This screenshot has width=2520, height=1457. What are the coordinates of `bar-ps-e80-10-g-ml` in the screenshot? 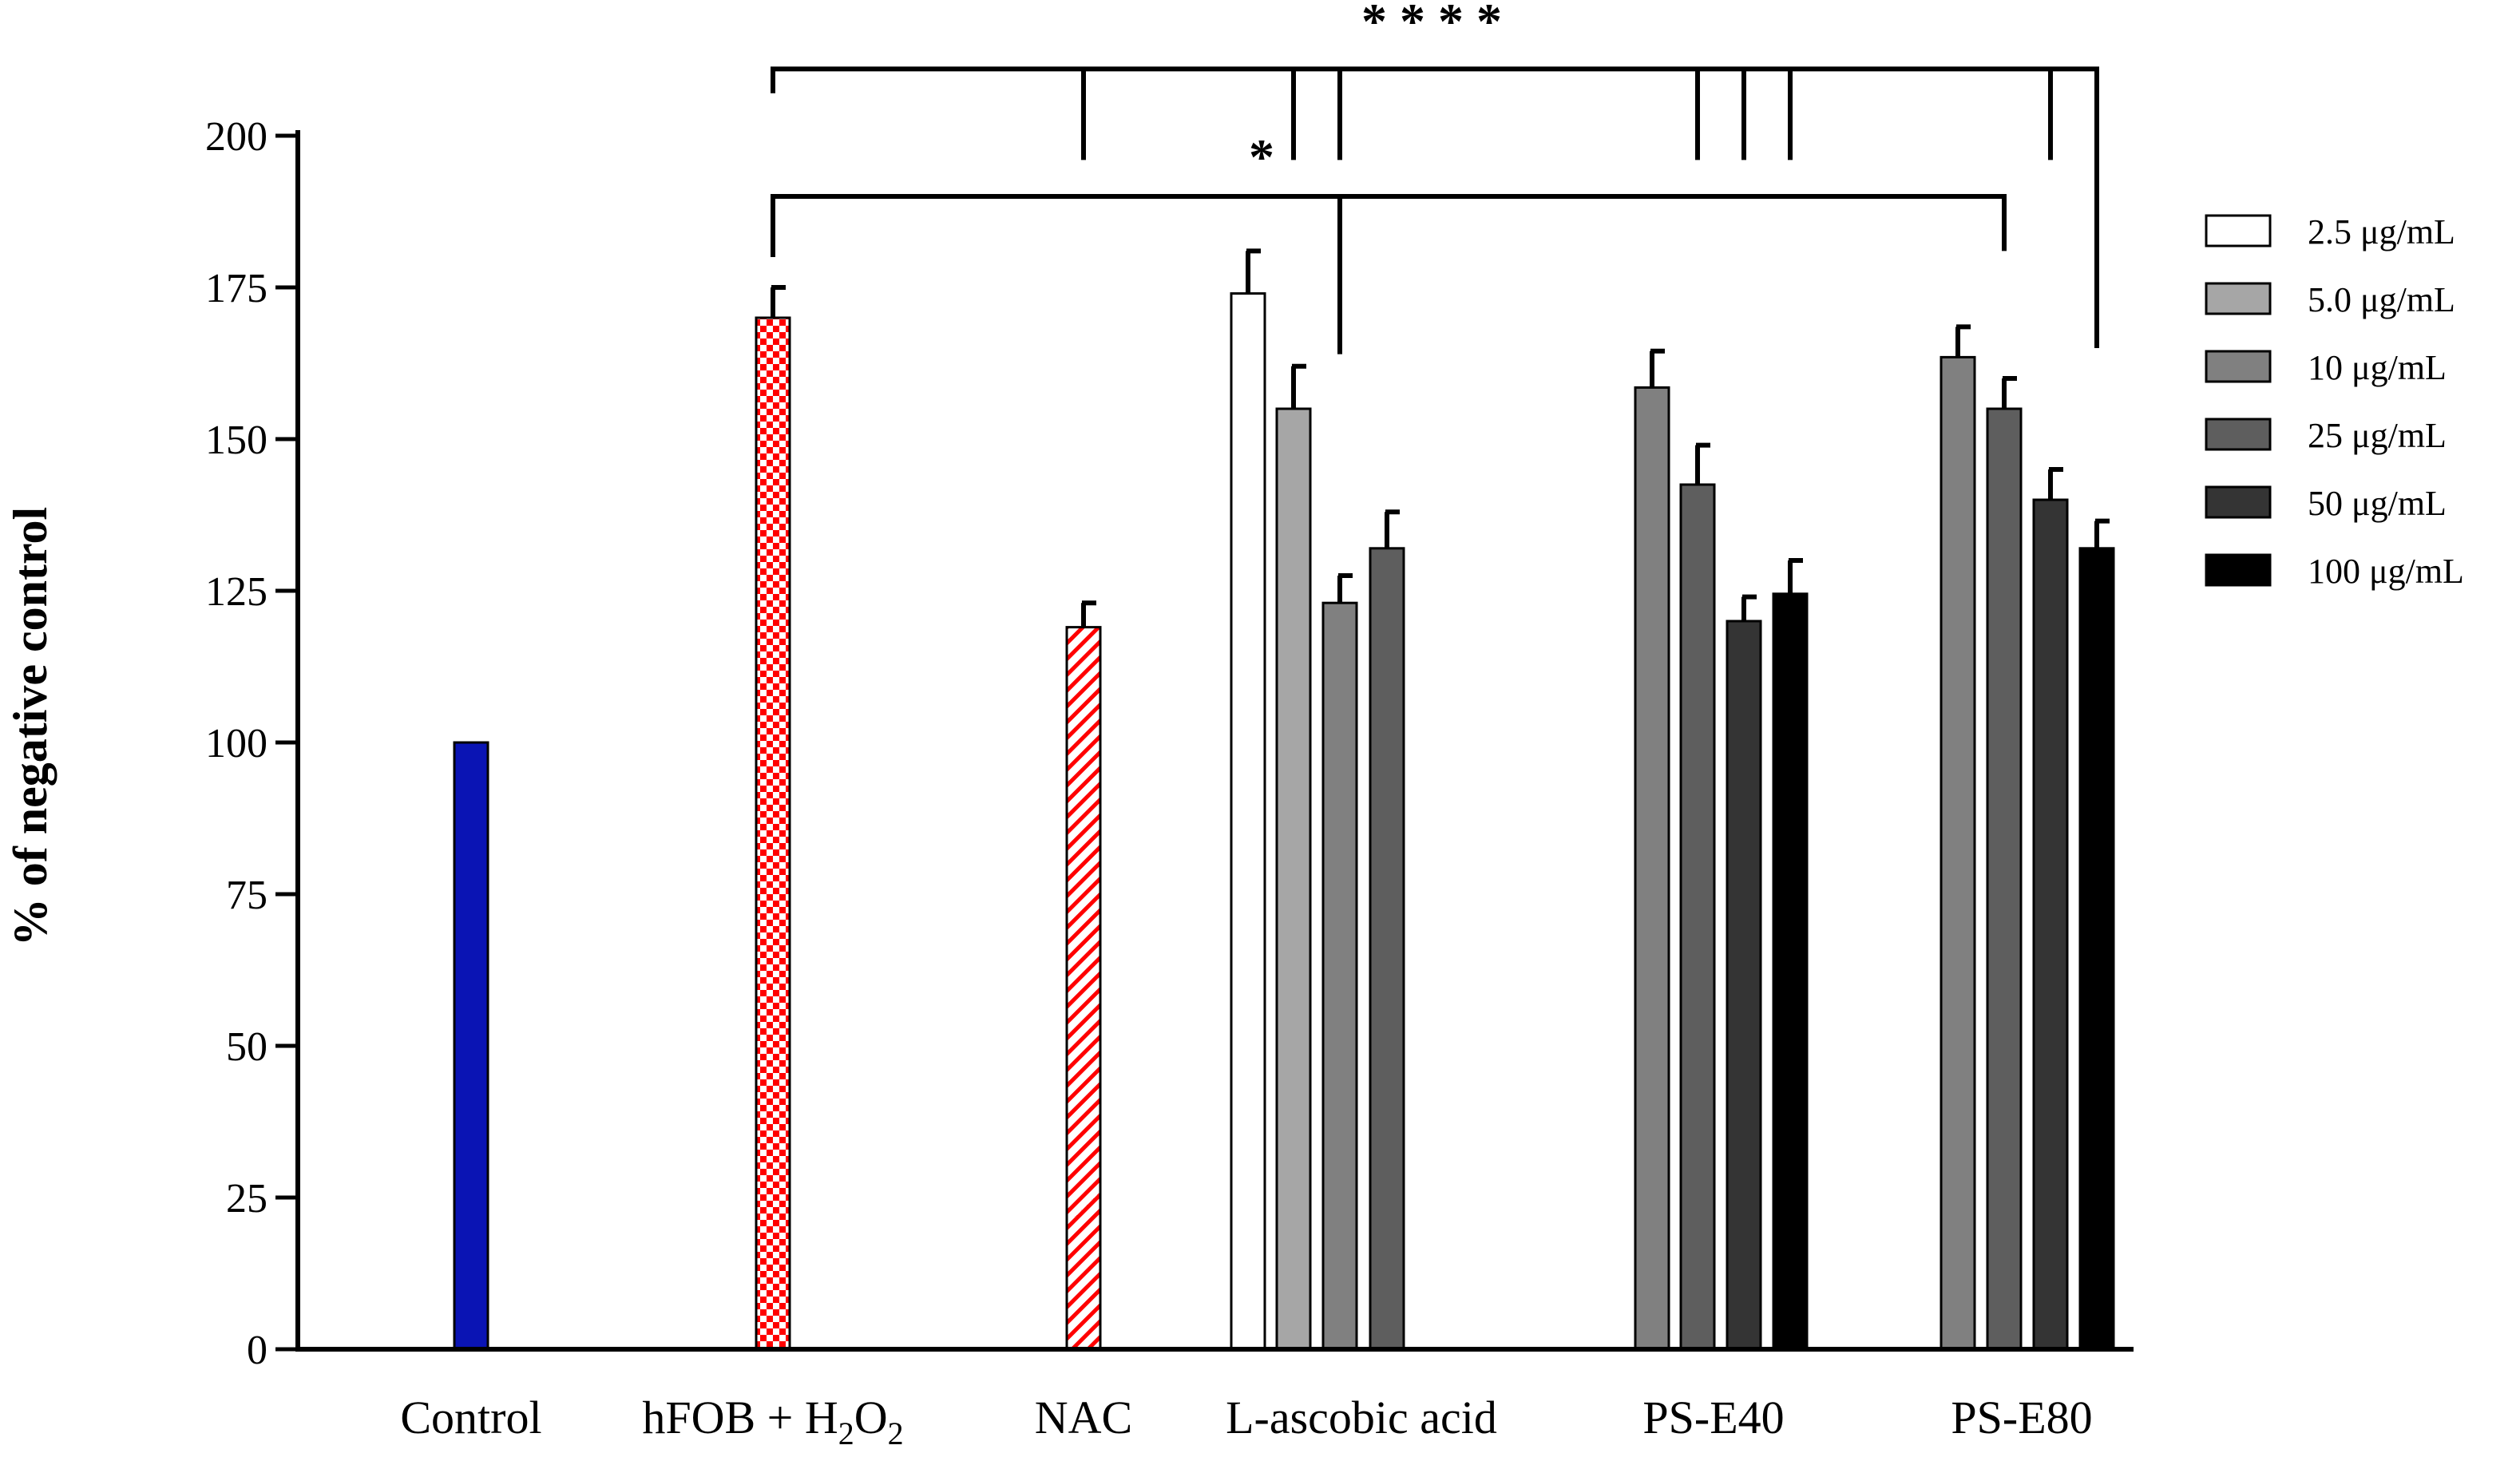 It's located at (1958, 853).